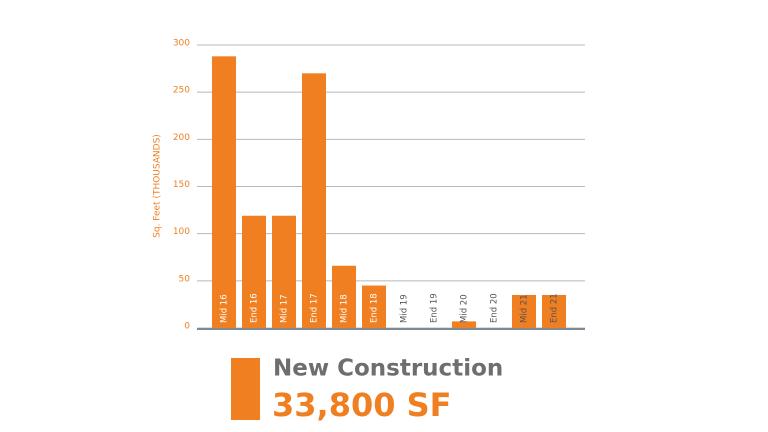 This screenshot has height=432, width=768. What do you see at coordinates (185, 279) in the screenshot?
I see `y-tick-label: 50` at bounding box center [185, 279].